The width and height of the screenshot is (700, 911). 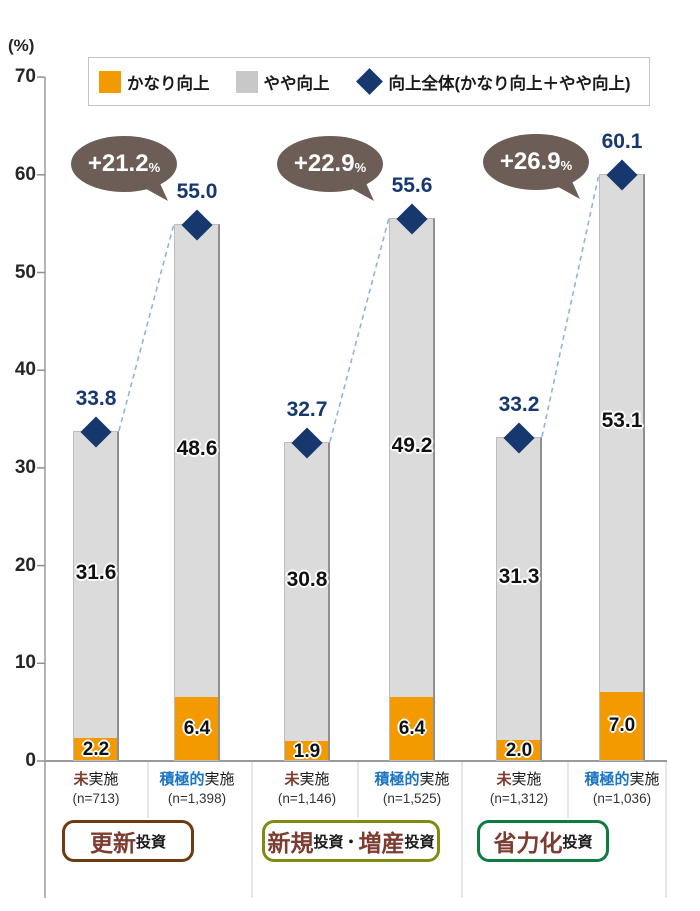 I want to click on legend-label-total: 向上全体(かなり向上＋やや向上), so click(x=509, y=83).